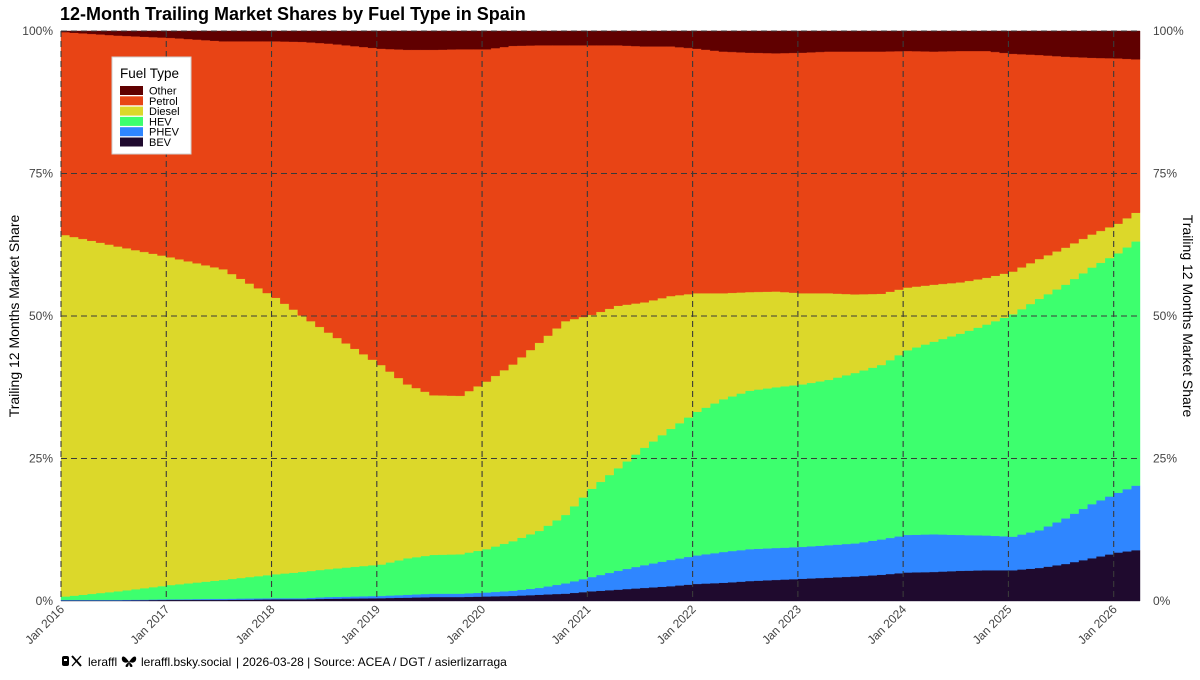  What do you see at coordinates (129, 661) in the screenshot?
I see `butterfly-icon` at bounding box center [129, 661].